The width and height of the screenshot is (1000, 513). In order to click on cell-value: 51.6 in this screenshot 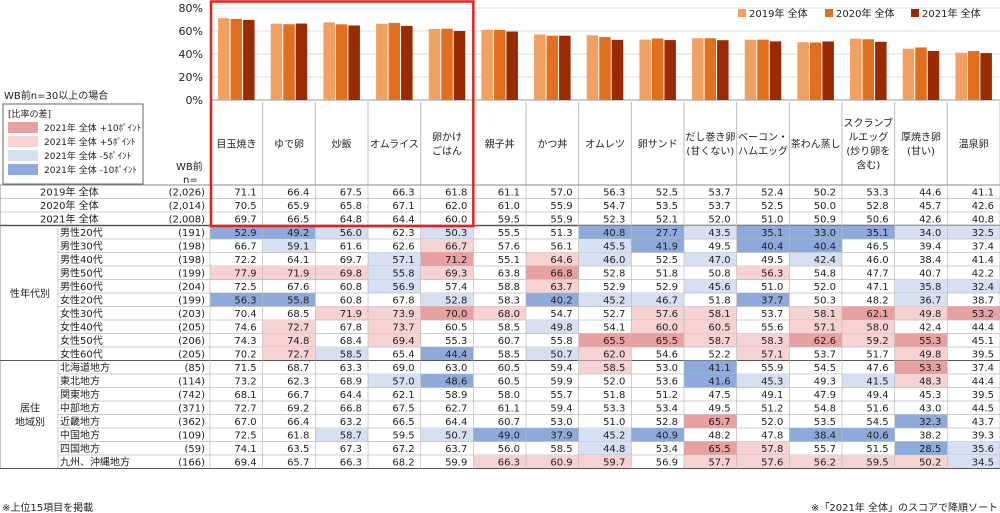, I will do `click(877, 409)`.